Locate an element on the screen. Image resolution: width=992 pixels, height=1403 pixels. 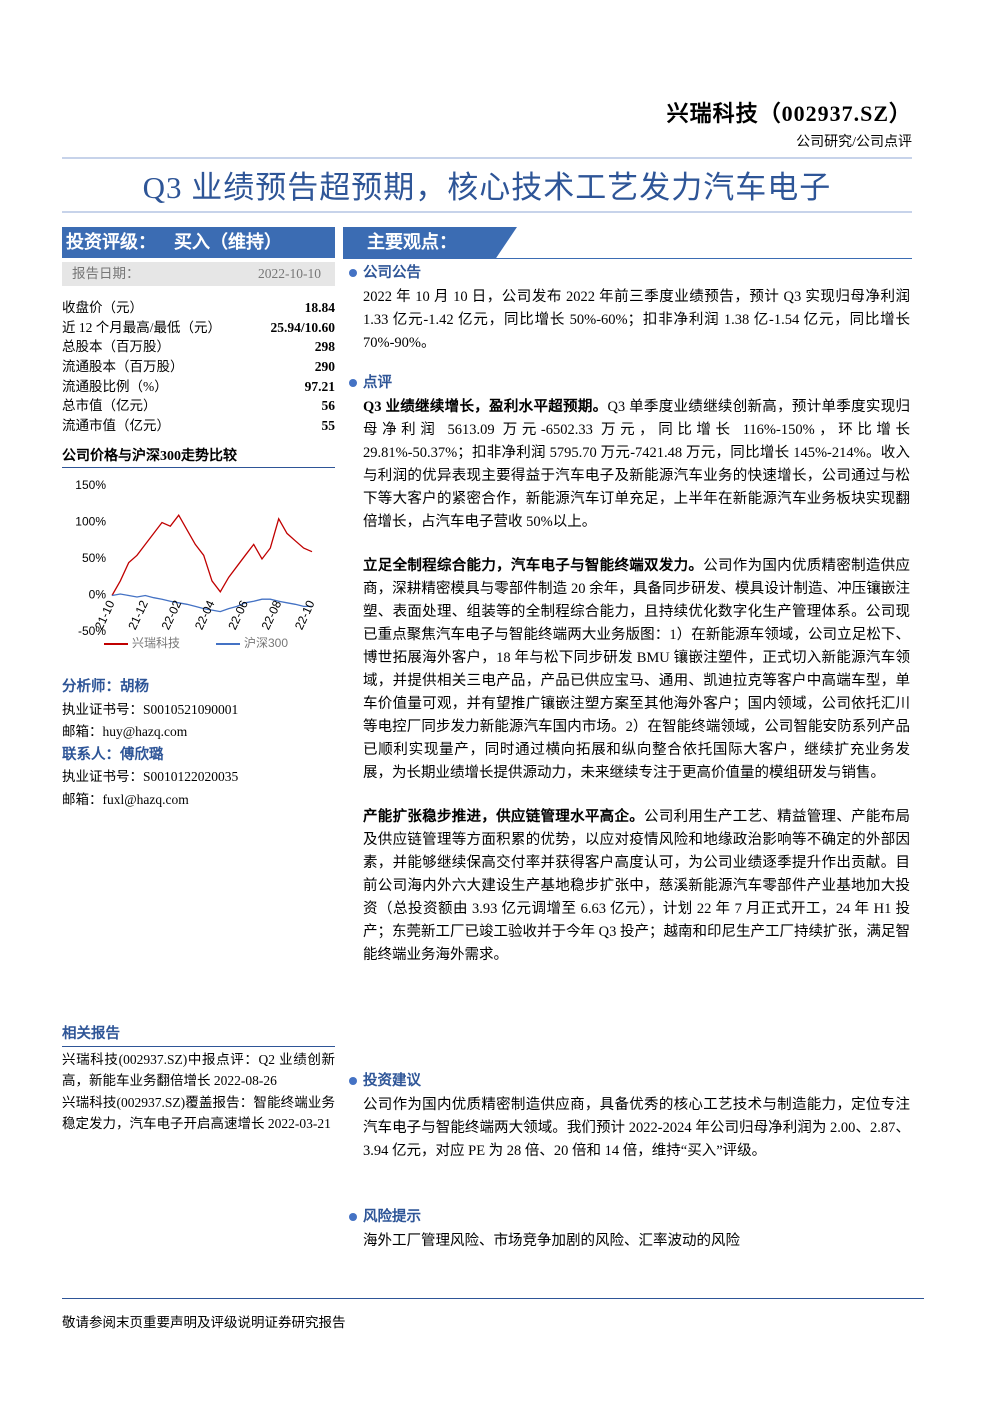
analyst-license: 执业证书号：S0010122020035 is located at coordinates (150, 776).